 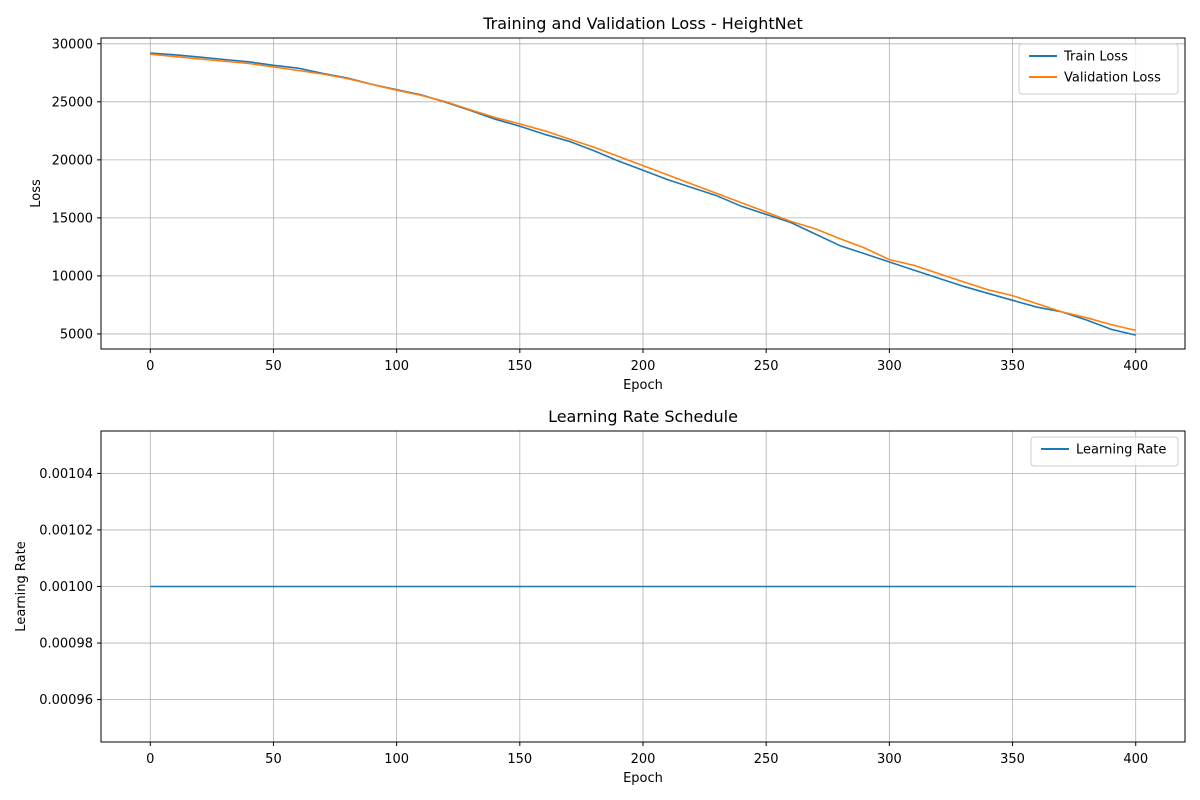 I want to click on y-tick-label: 10000, so click(x=72, y=276).